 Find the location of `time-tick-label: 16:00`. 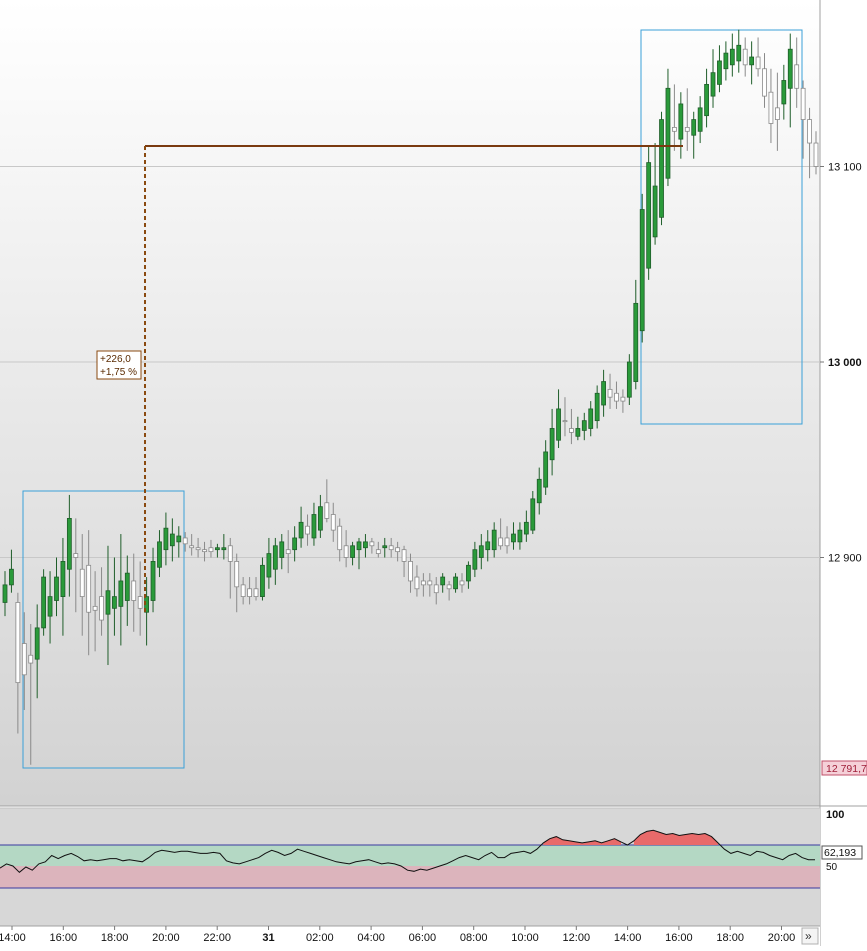

time-tick-label: 16:00 is located at coordinates (679, 938).